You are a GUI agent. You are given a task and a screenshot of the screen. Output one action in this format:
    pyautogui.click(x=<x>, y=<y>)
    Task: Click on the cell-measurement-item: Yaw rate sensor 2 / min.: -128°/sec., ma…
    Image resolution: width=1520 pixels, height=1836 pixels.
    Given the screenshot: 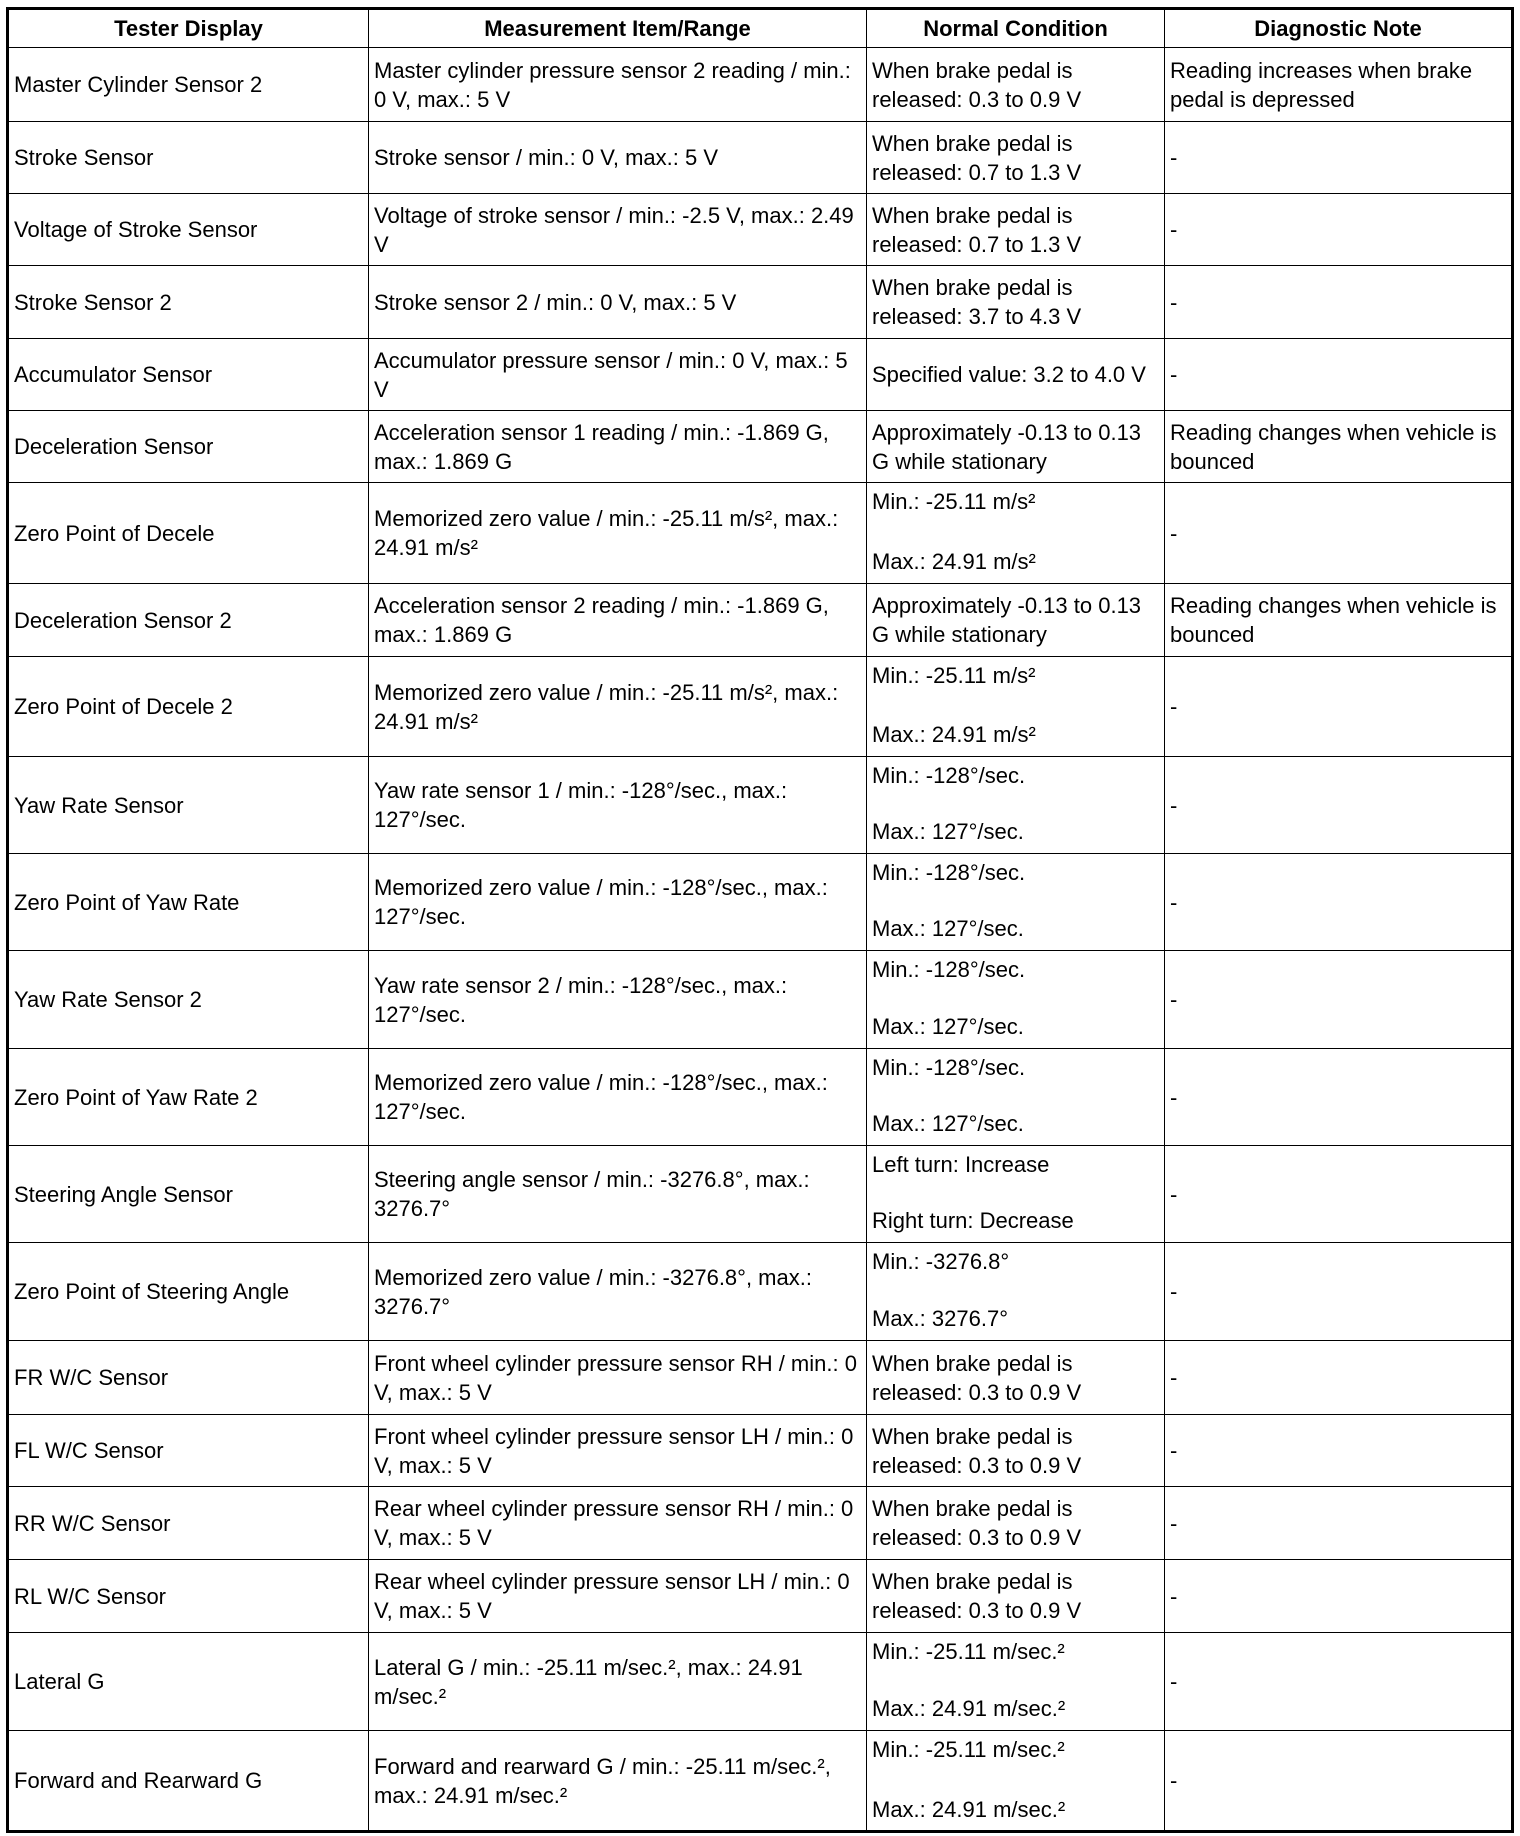 What is the action you would take?
    pyautogui.click(x=617, y=999)
    